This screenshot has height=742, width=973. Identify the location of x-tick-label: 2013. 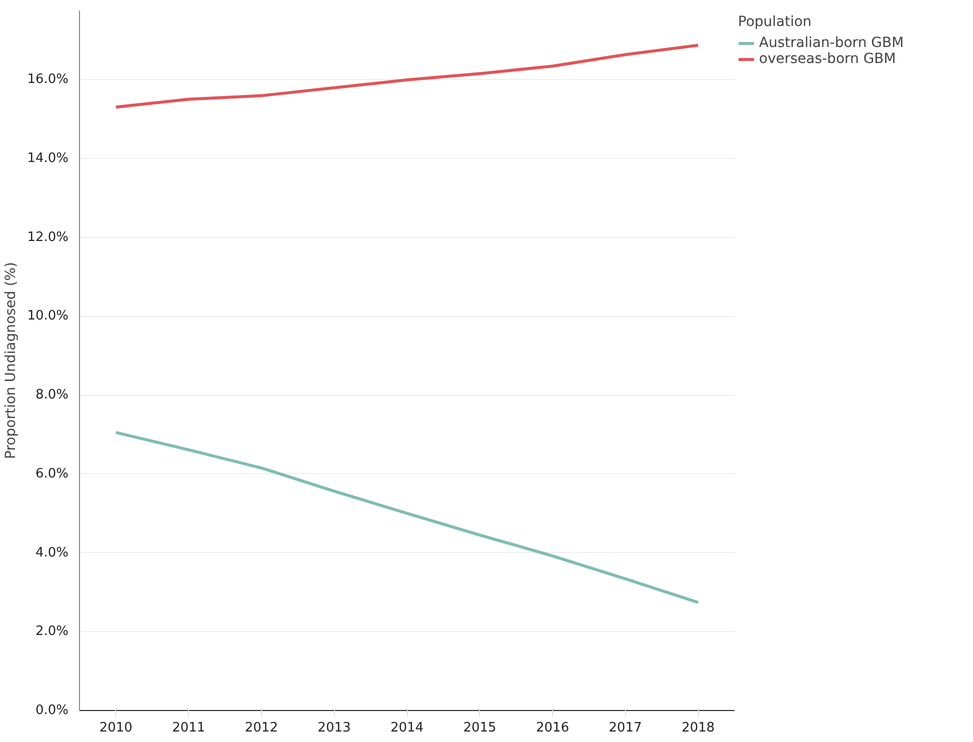
(334, 728).